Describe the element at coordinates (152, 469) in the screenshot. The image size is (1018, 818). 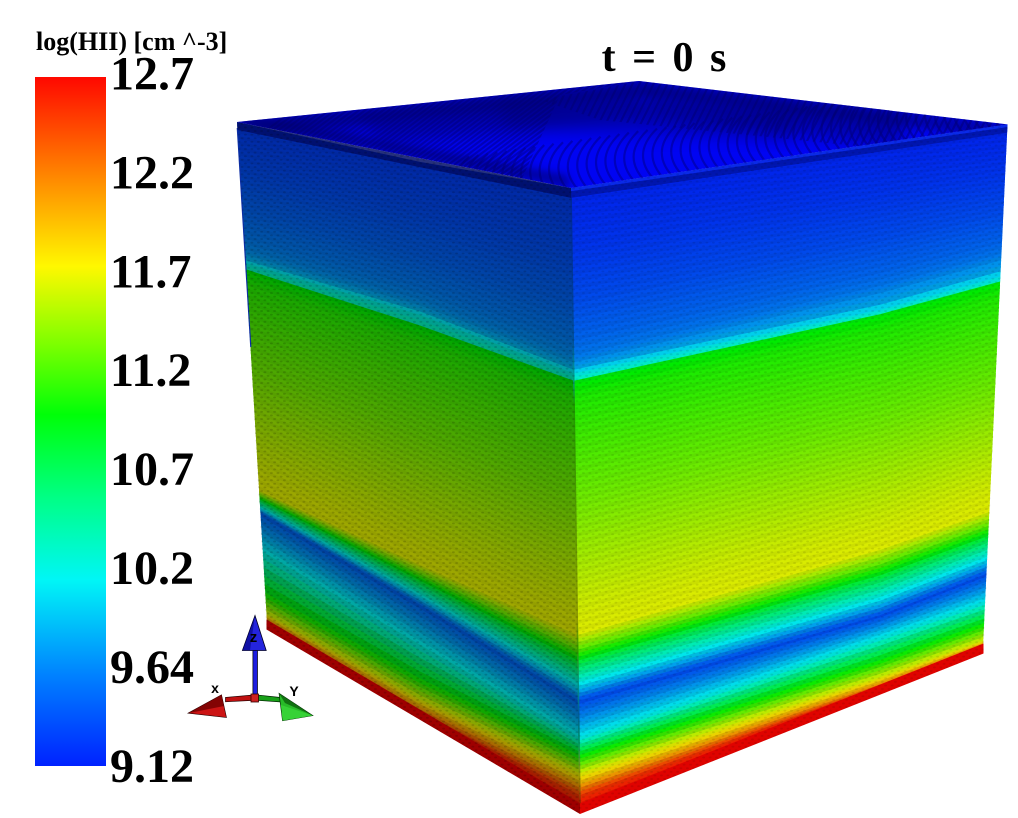
I see `svg-text: 10.7` at that location.